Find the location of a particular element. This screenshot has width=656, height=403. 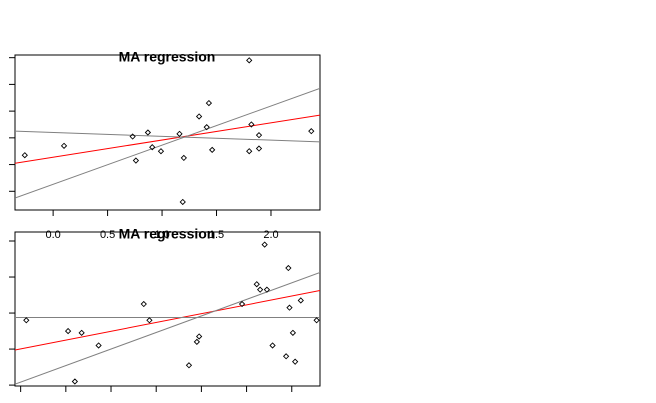

x-tick-label: 0.5 is located at coordinates (107, 235).